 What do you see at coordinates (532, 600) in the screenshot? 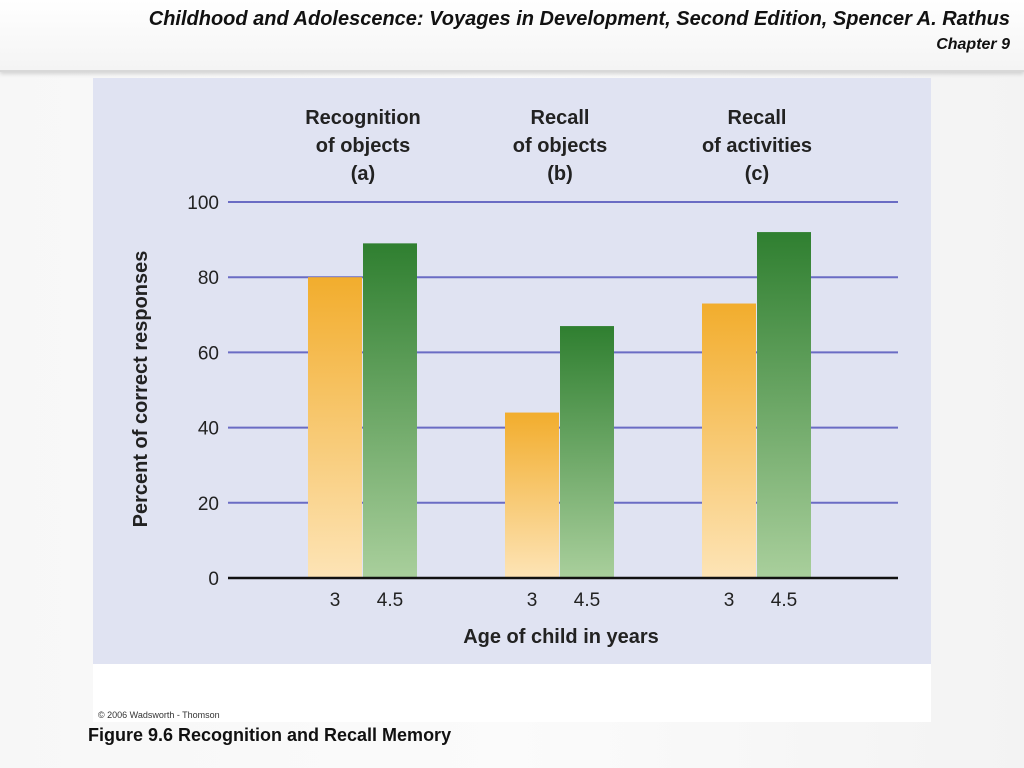
I see `x-tick-label-1-0: 3` at bounding box center [532, 600].